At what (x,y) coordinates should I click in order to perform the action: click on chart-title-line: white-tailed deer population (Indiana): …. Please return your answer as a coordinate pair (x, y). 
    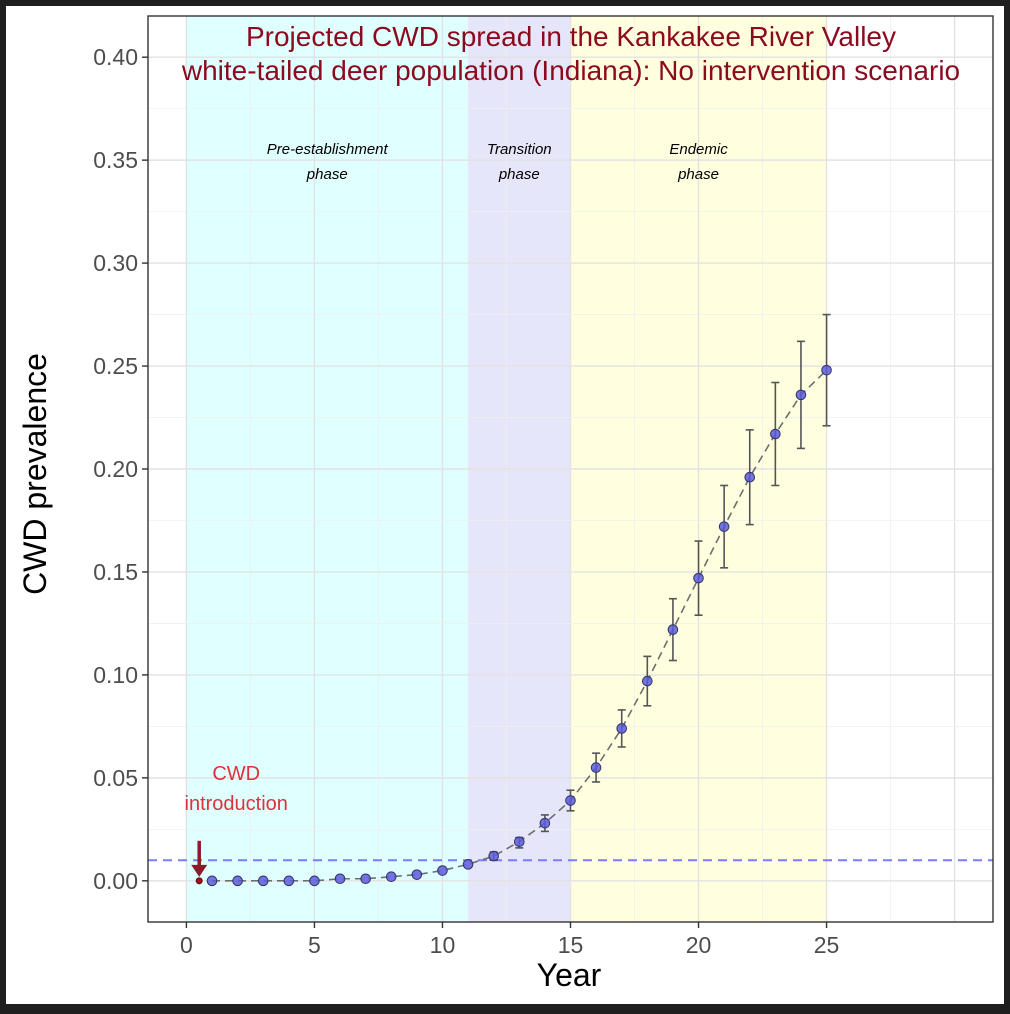
    Looking at the image, I should click on (570, 70).